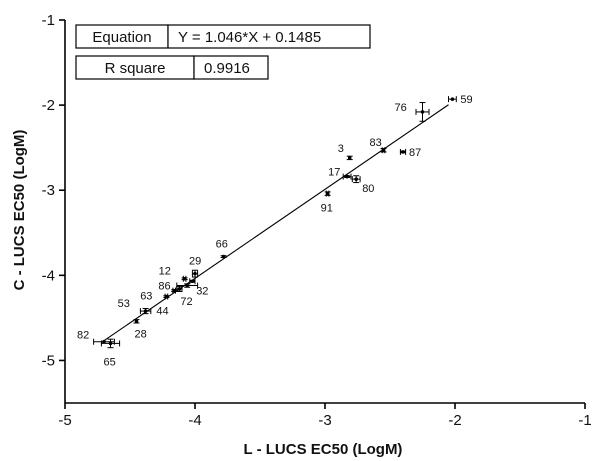  I want to click on stats-label: R square, so click(135, 68).